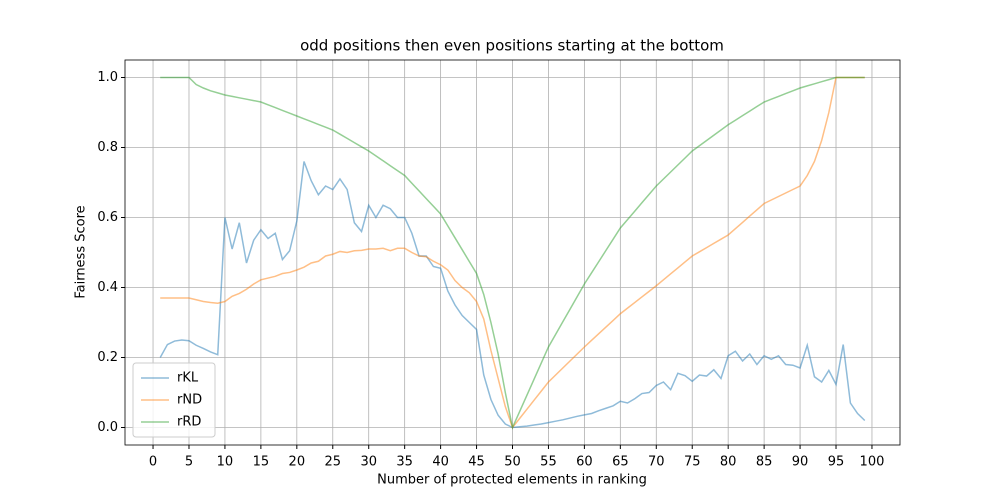 This screenshot has height=500, width=1000. What do you see at coordinates (476, 462) in the screenshot?
I see `x-tick-label: 45` at bounding box center [476, 462].